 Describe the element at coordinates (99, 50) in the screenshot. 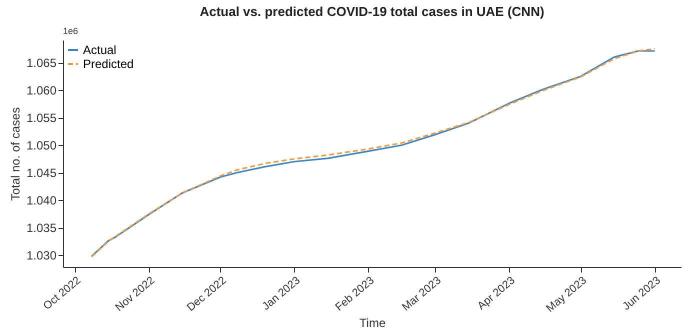

I see `legend-label: Actual` at that location.